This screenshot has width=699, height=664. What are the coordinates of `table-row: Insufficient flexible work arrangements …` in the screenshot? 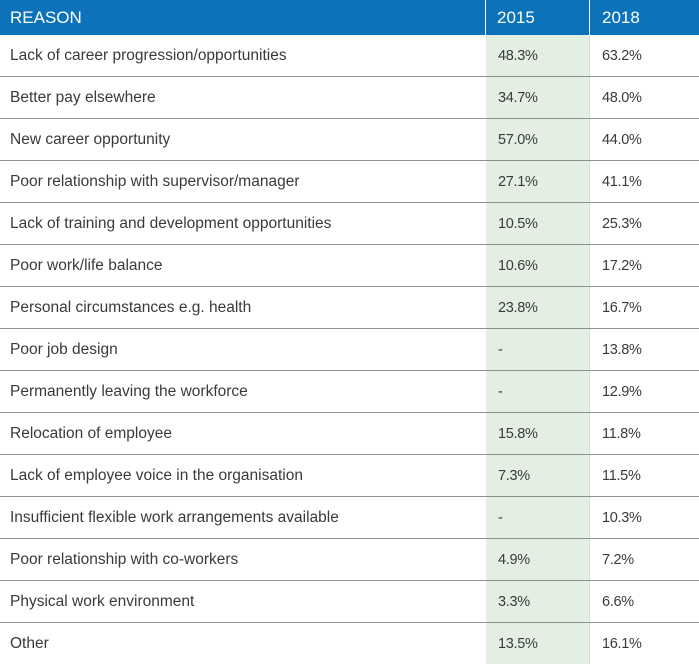 It's located at (349, 518).